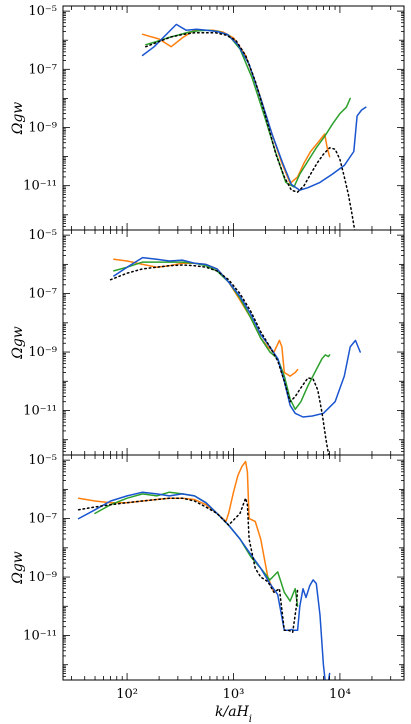  What do you see at coordinates (233, 714) in the screenshot?
I see `x-axis-label: k/aHi` at bounding box center [233, 714].